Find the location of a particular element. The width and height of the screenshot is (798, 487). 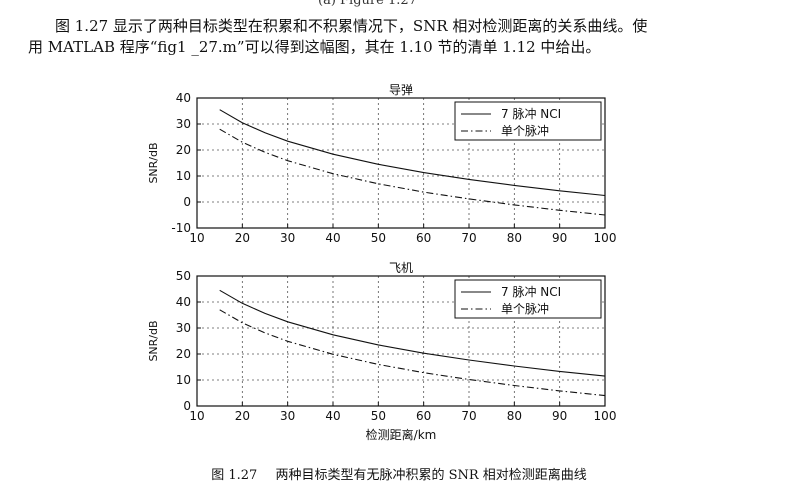

figure-caption: 图 1.27 两种目标类型有无脉冲积累的 SNR 相对检测距离曲线 is located at coordinates (399, 473).